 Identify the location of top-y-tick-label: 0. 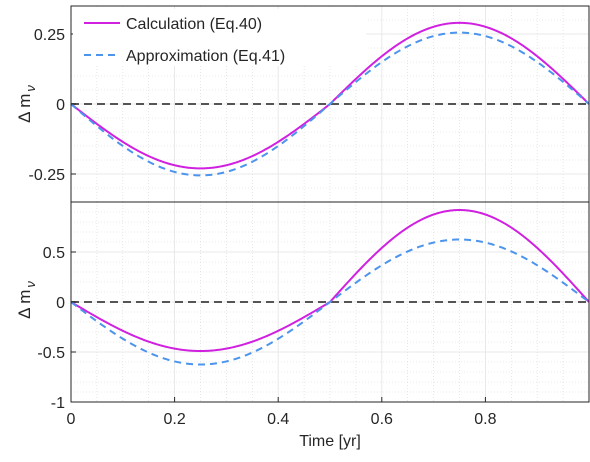
(60, 105).